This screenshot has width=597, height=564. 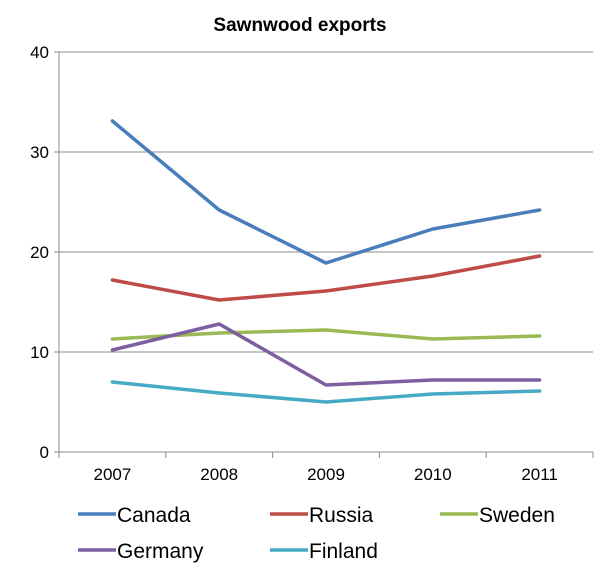 What do you see at coordinates (160, 551) in the screenshot?
I see `legend-label: Germany` at bounding box center [160, 551].